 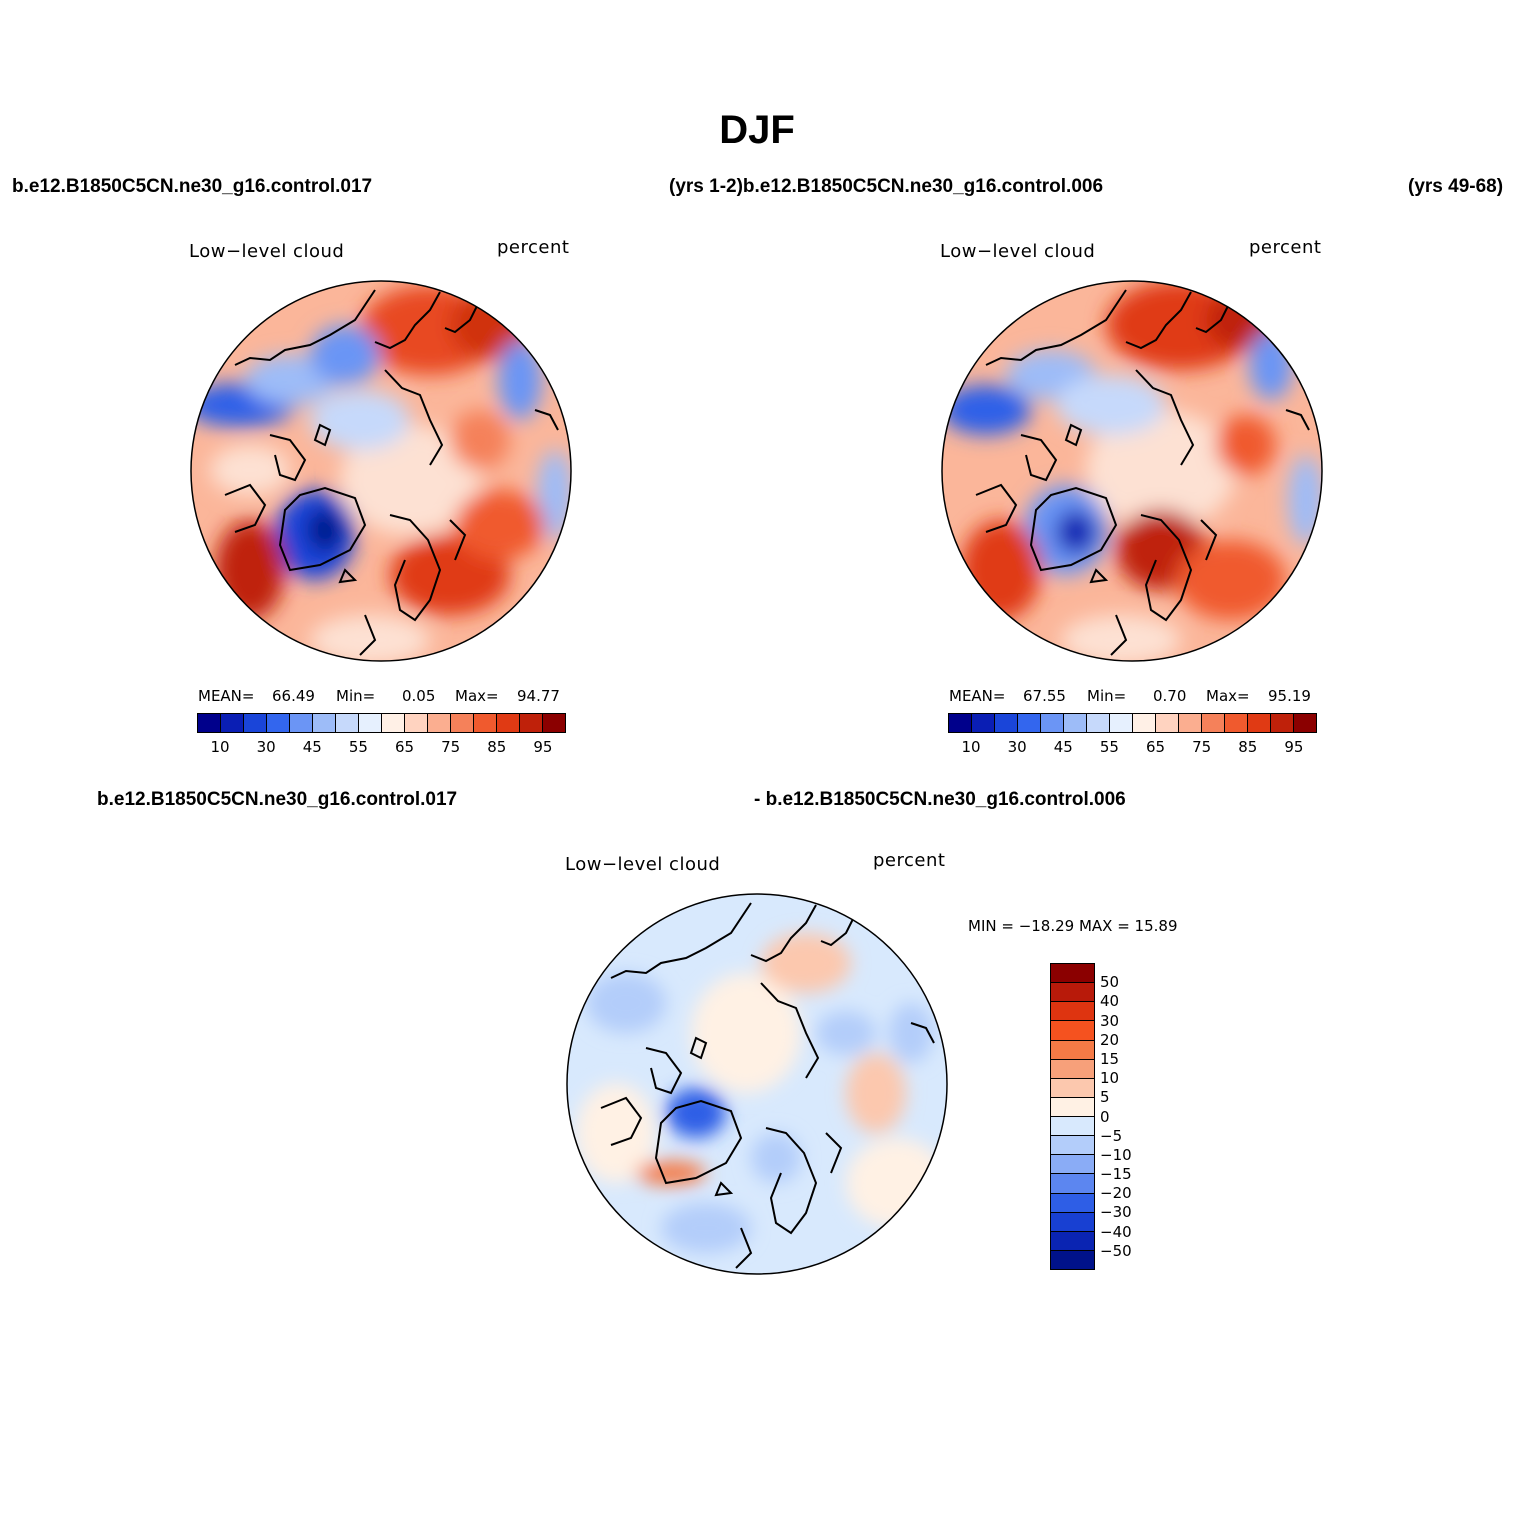 I want to click on panel3-colorbar, so click(x=1072, y=1116).